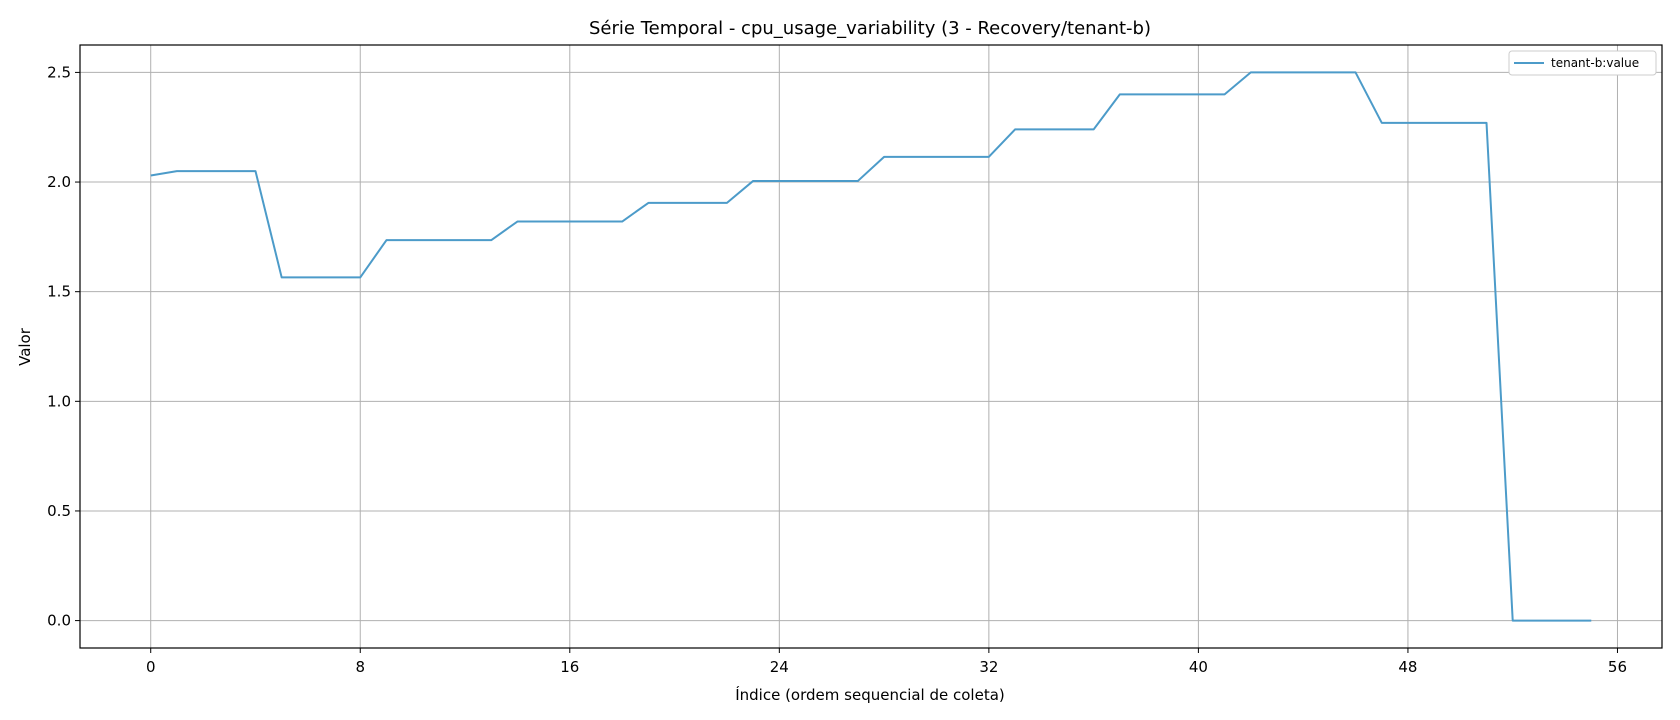 The width and height of the screenshot is (1680, 720). I want to click on x-tick-label: 32, so click(988, 667).